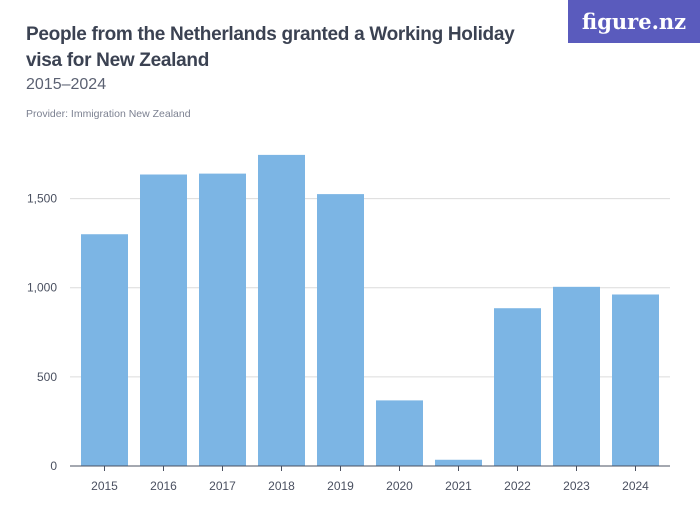  I want to click on y-tick-label: 500, so click(47, 377).